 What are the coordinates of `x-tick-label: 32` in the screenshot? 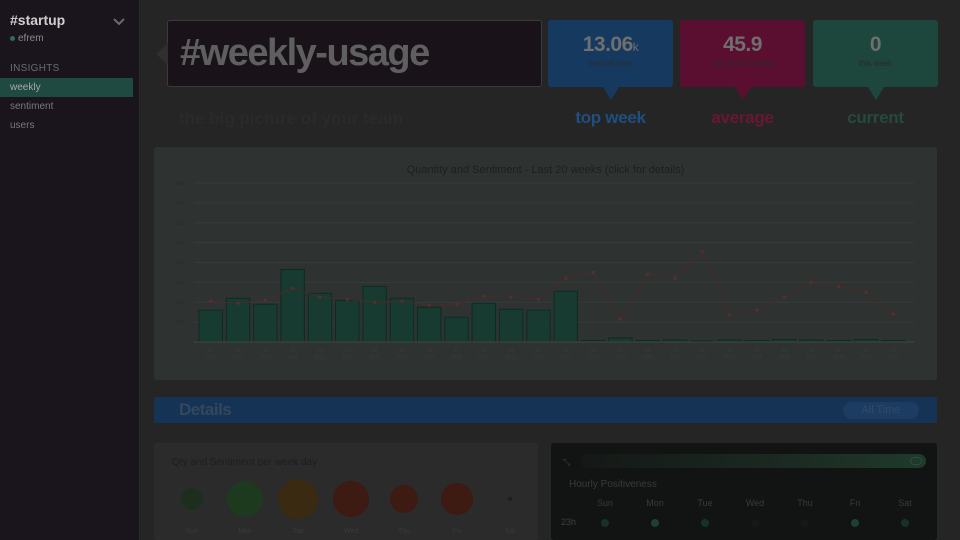 It's located at (757, 351).